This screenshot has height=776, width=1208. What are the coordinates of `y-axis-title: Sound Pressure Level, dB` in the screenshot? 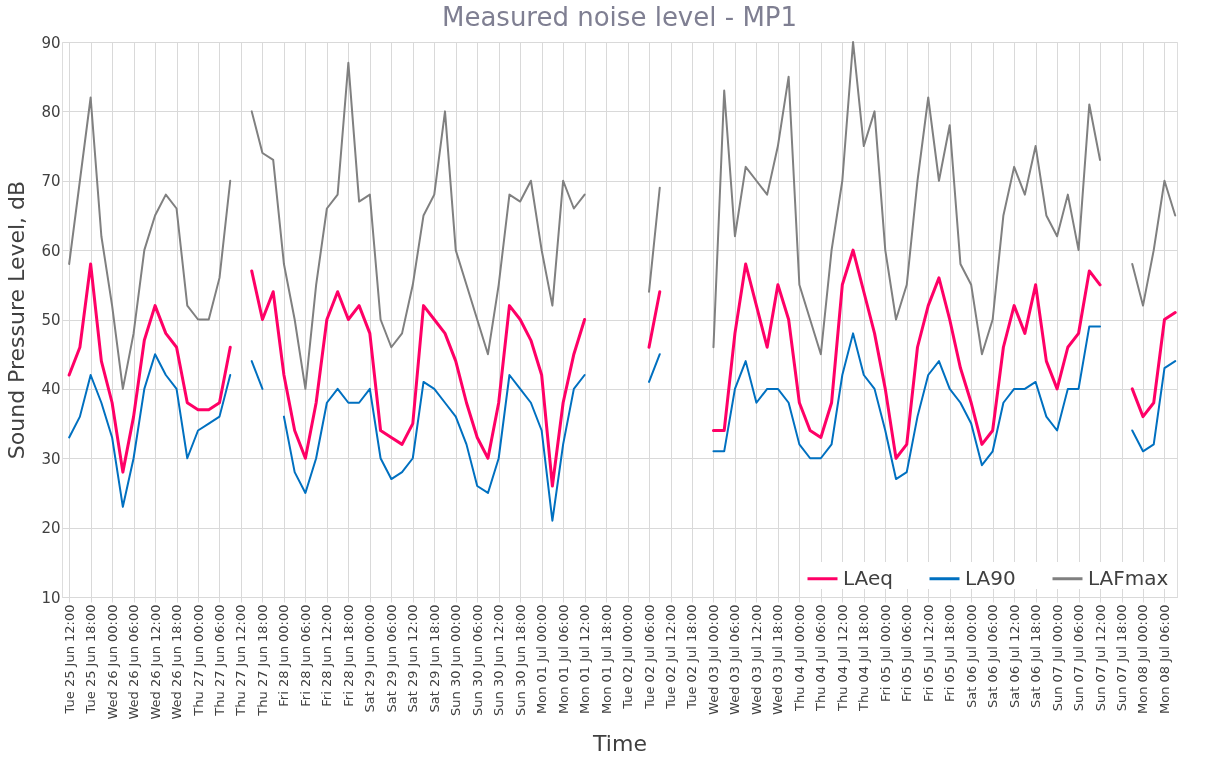 It's located at (17, 320).